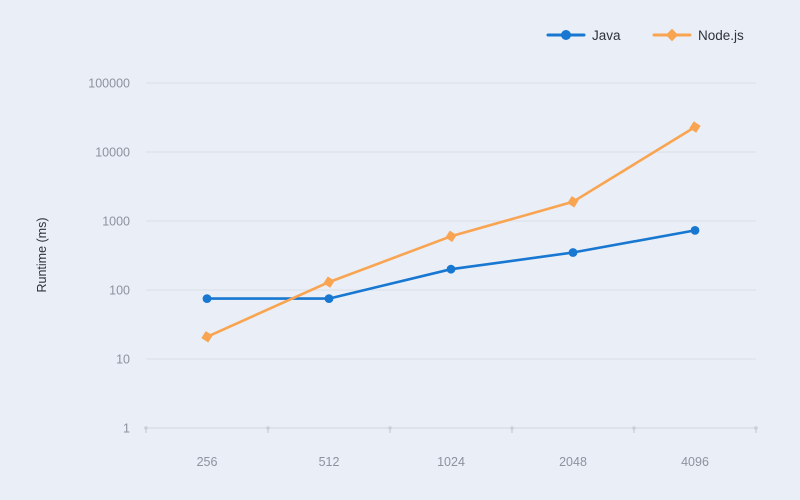  What do you see at coordinates (573, 252) in the screenshot?
I see `java-point-2048` at bounding box center [573, 252].